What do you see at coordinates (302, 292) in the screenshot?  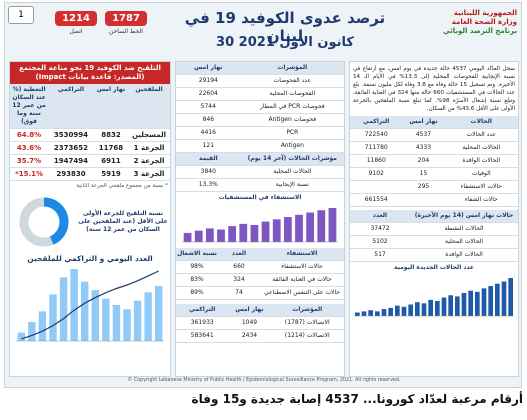 I see `table-cell: حالات على التنفس الاصطناعي` at bounding box center [302, 292].